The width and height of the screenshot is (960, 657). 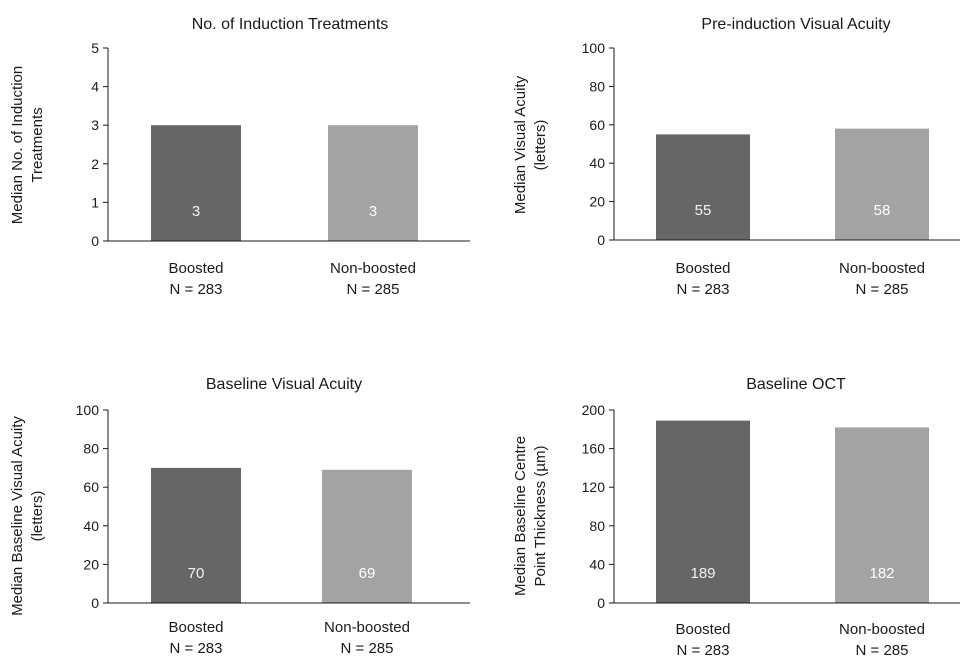 I want to click on y-tick-label: 2, so click(x=95, y=164).